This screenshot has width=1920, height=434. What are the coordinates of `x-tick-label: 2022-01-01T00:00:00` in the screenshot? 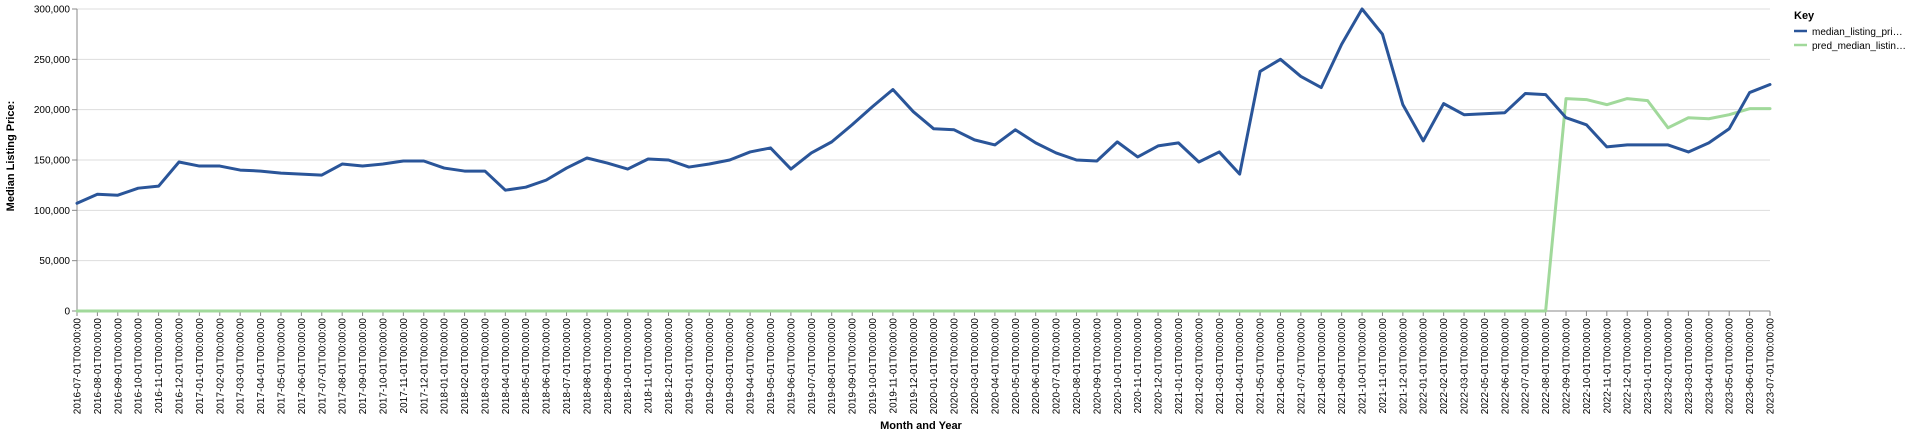 It's located at (1424, 366).